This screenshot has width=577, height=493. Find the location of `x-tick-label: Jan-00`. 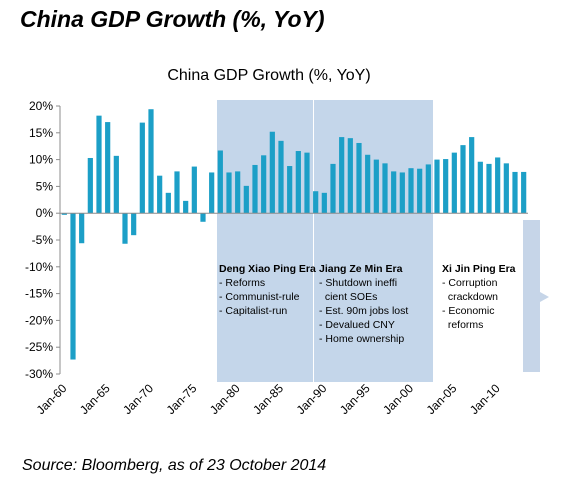

x-tick-label: Jan-00 is located at coordinates (398, 399).